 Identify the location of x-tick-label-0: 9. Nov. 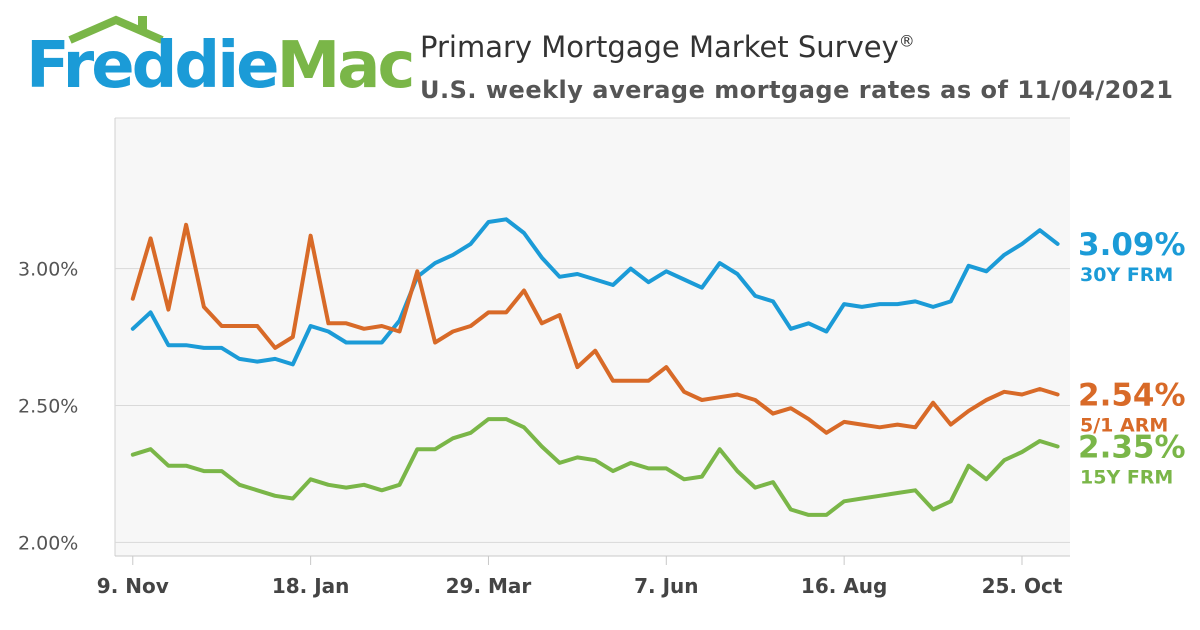
(133, 586).